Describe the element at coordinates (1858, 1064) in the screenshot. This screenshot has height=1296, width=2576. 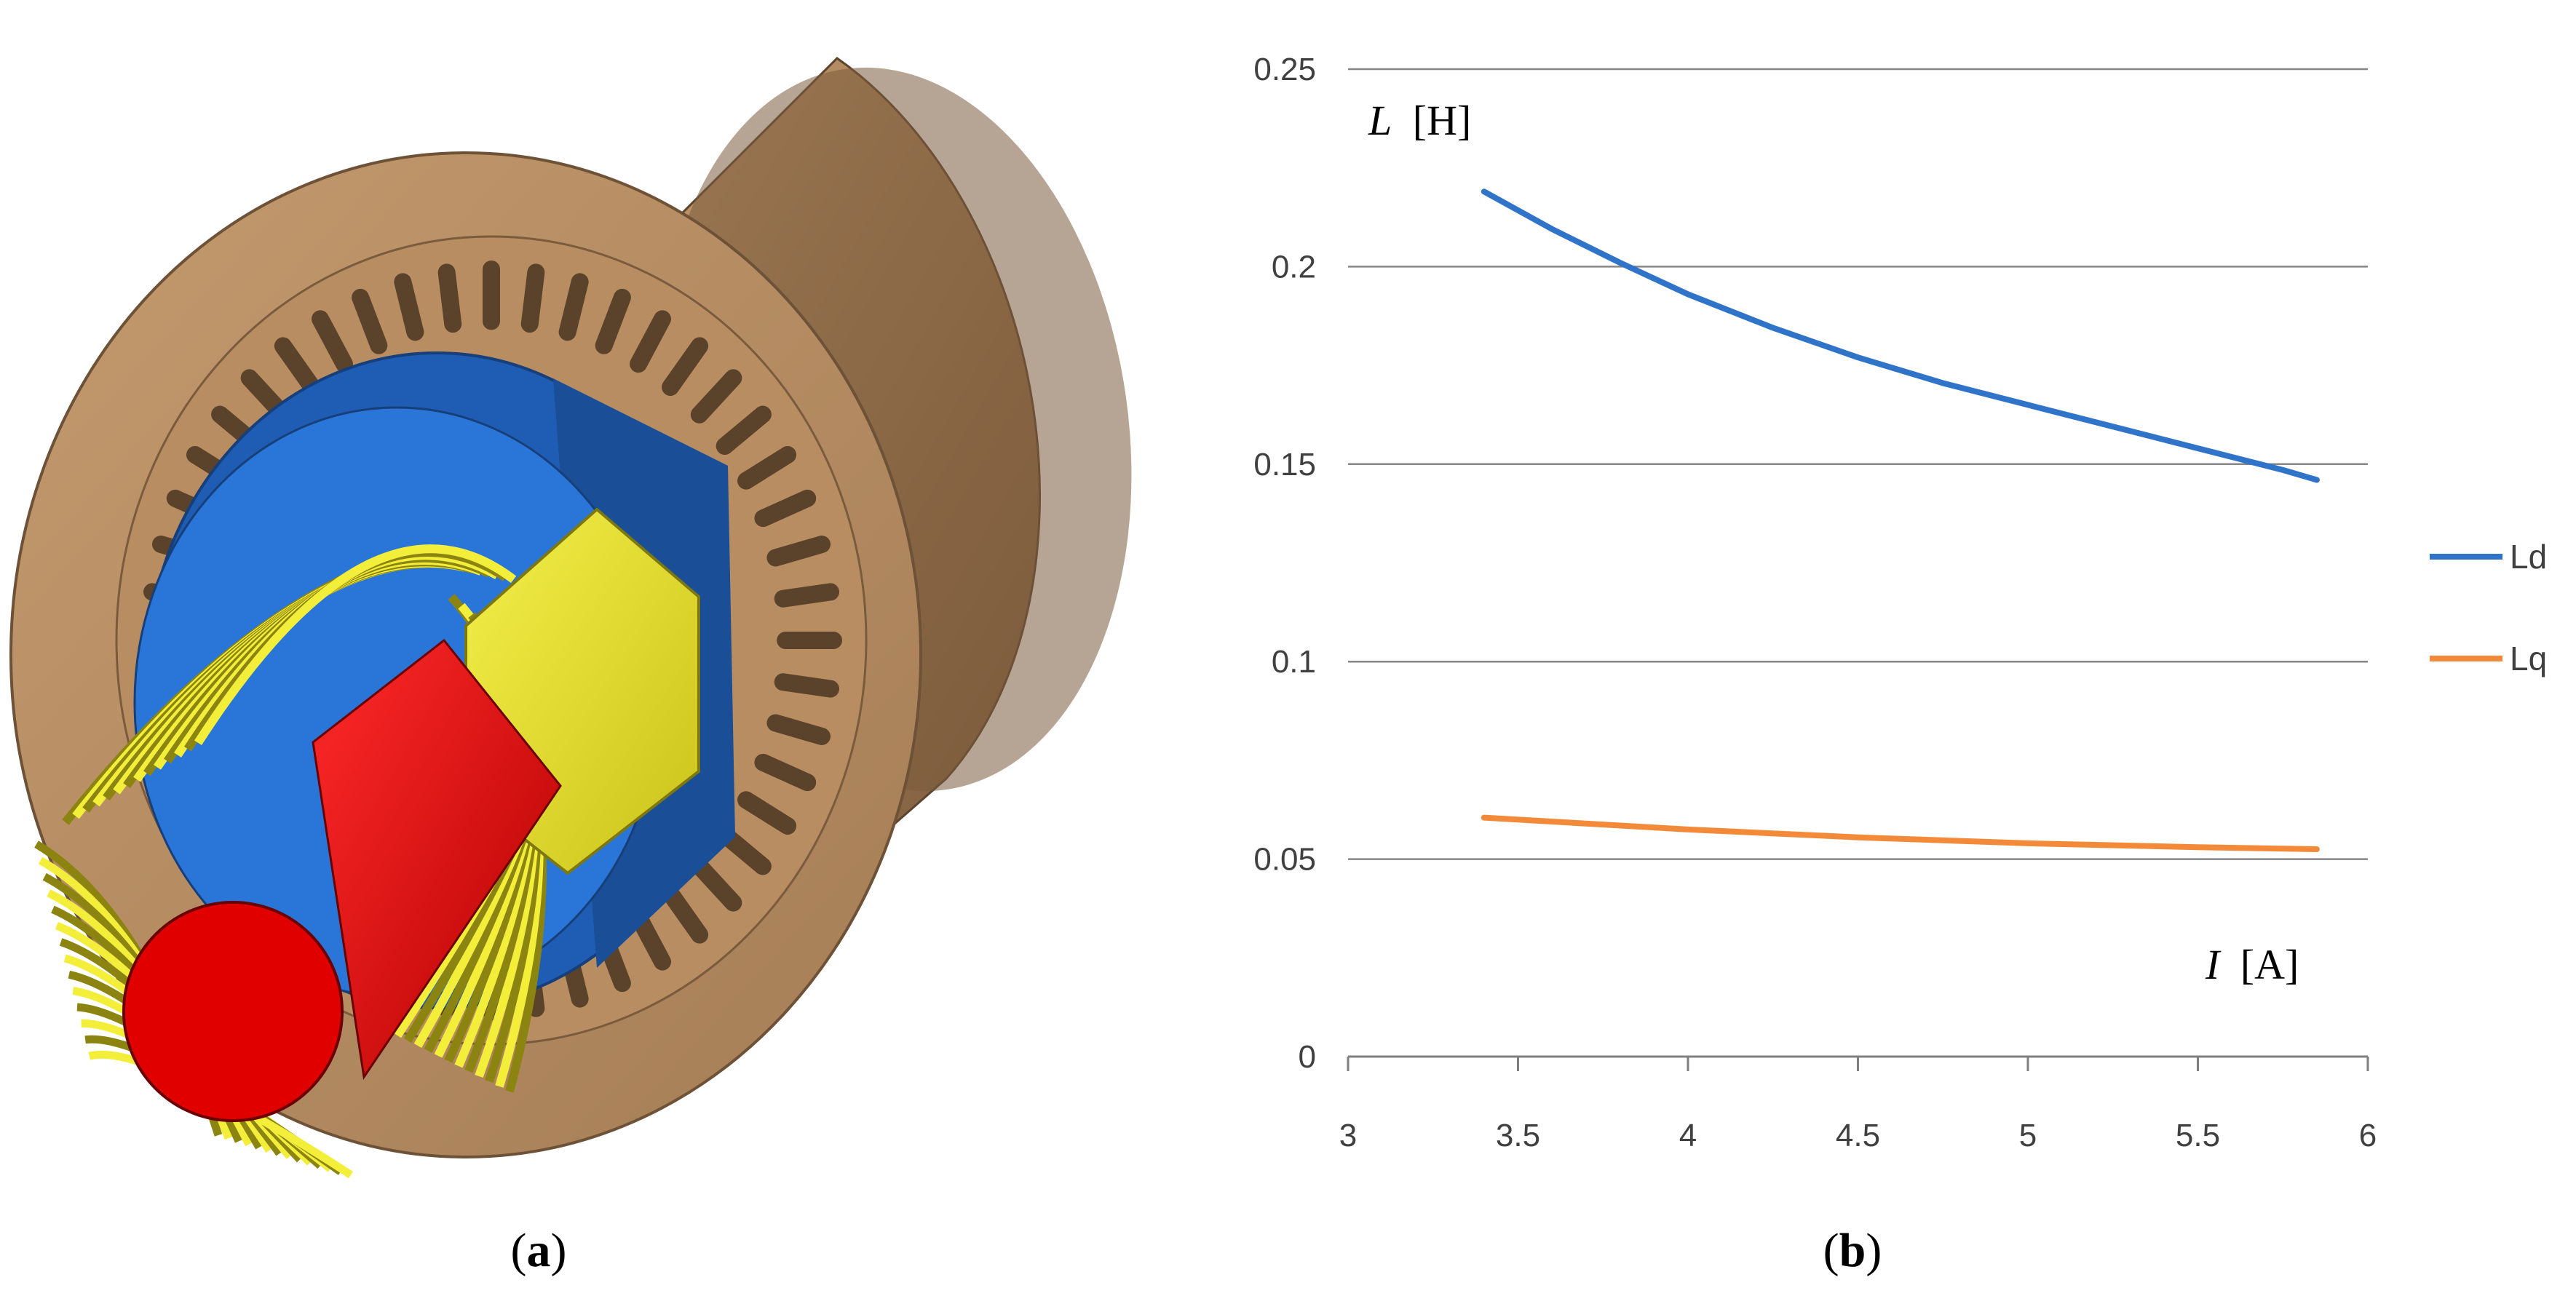
I see `x-tick-marks` at that location.